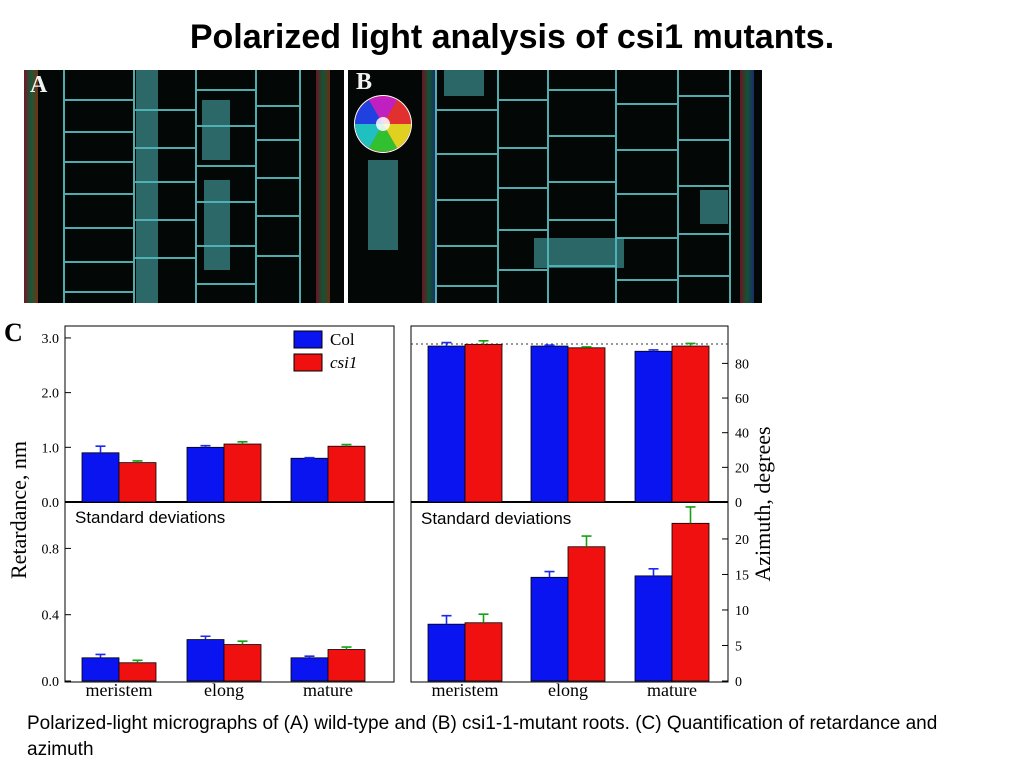  What do you see at coordinates (346, 474) in the screenshot?
I see `bar-ret-main-csi1-mature` at bounding box center [346, 474].